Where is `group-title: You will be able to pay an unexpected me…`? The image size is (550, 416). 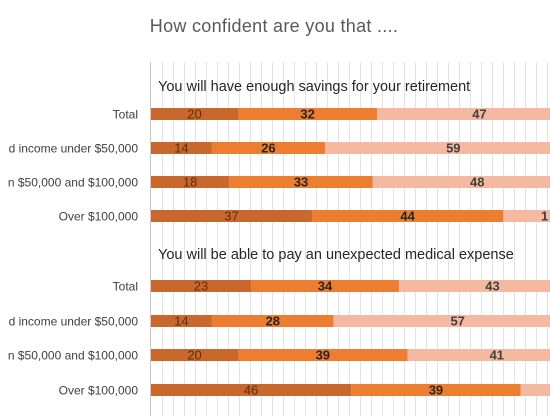 group-title: You will be able to pay an unexpected me… is located at coordinates (336, 255).